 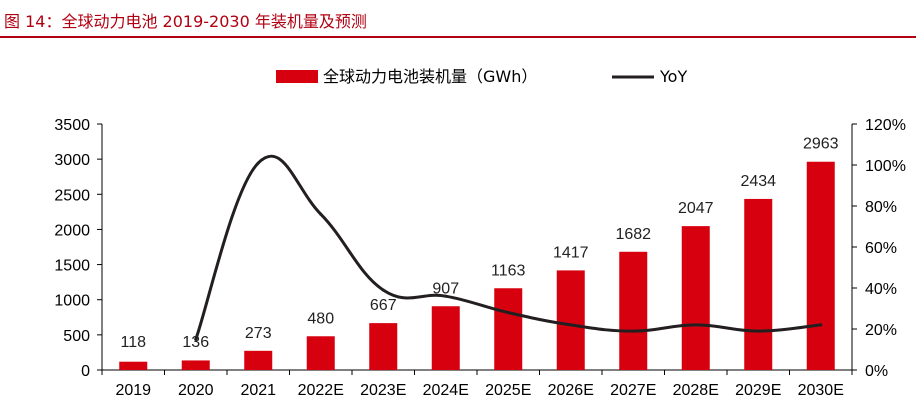 What do you see at coordinates (881, 248) in the screenshot?
I see `y-right-tick-label: 60%` at bounding box center [881, 248].